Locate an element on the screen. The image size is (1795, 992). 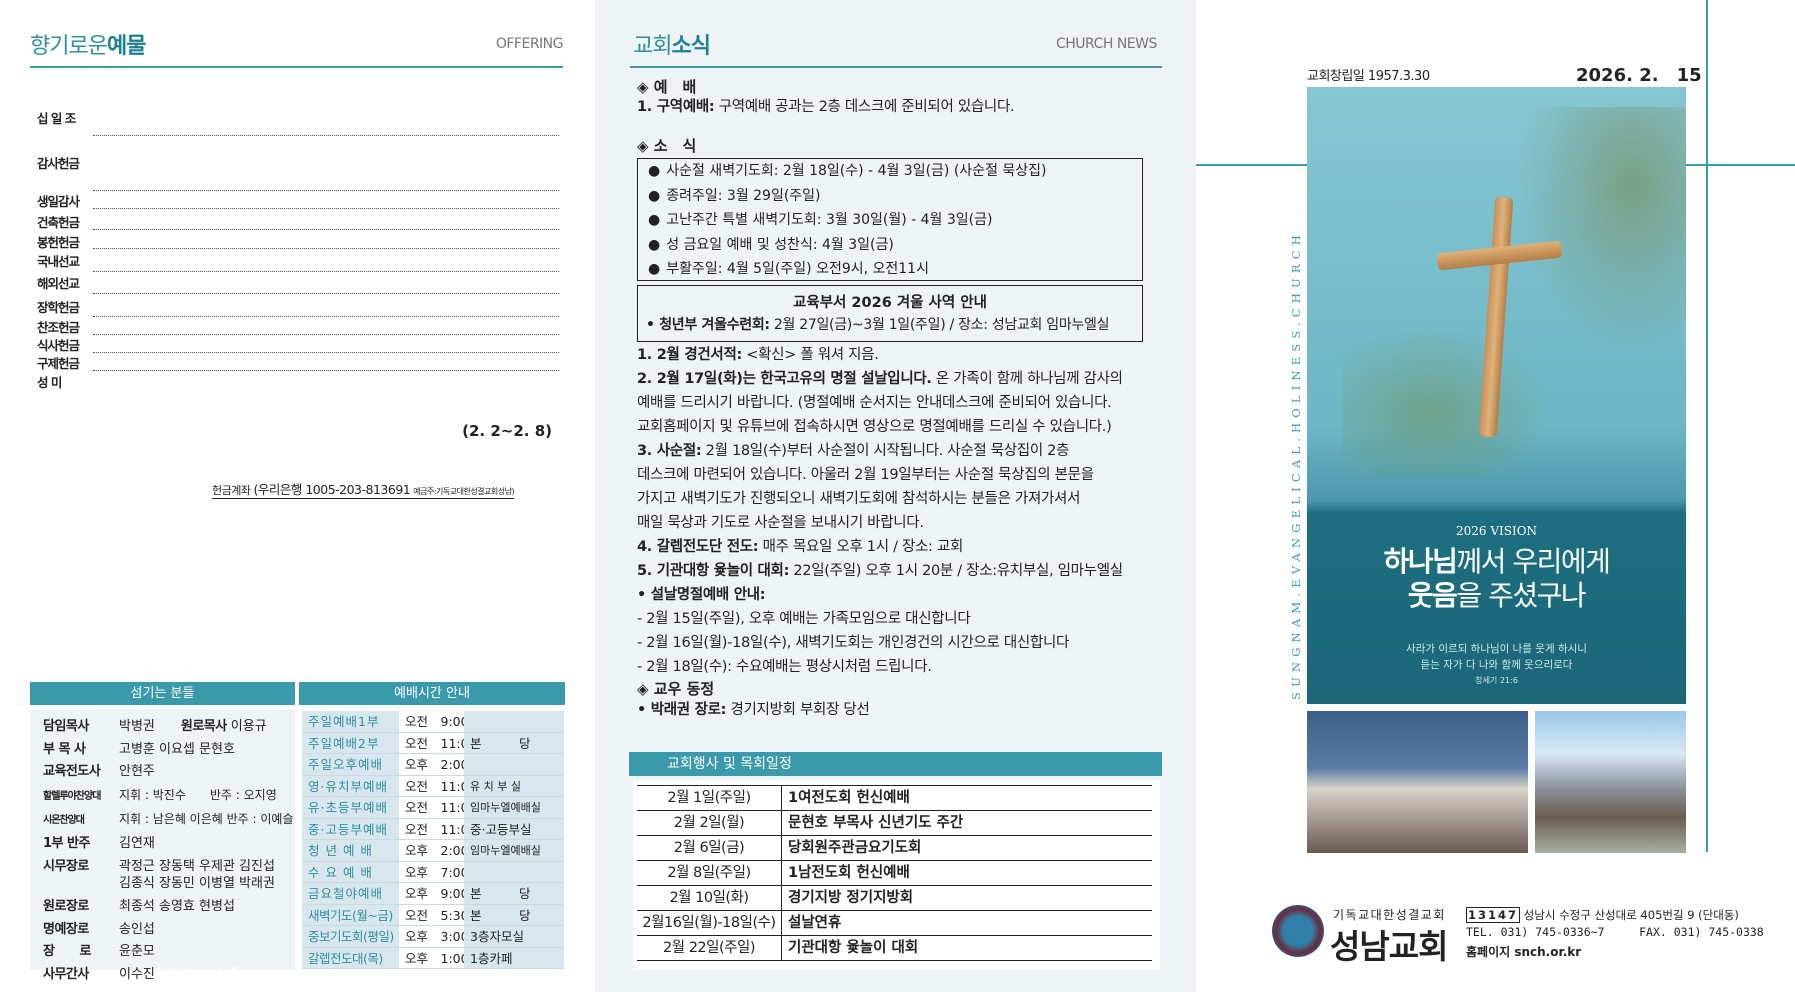
schedule-row: 금요철야예배 오후 9:00 본 당 is located at coordinates (433, 894).